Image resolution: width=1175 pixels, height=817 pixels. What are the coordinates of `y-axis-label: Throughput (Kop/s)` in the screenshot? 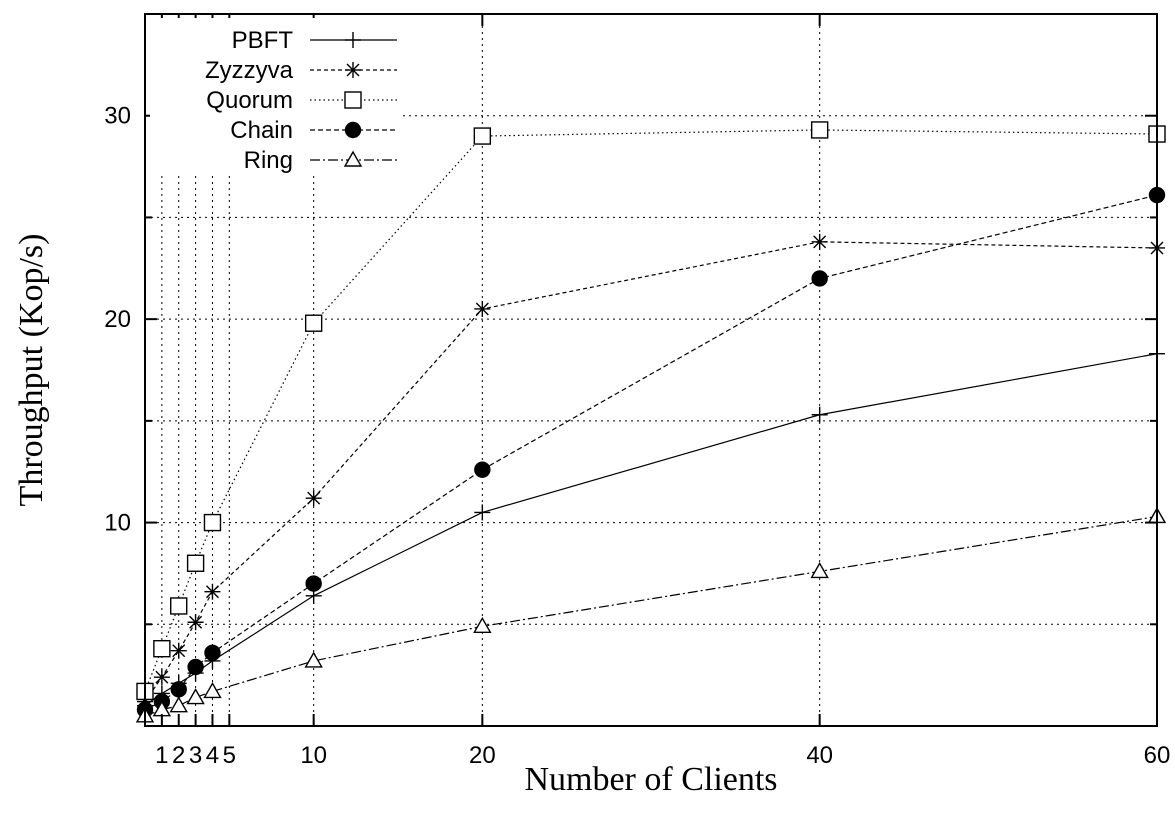 It's located at (31, 370).